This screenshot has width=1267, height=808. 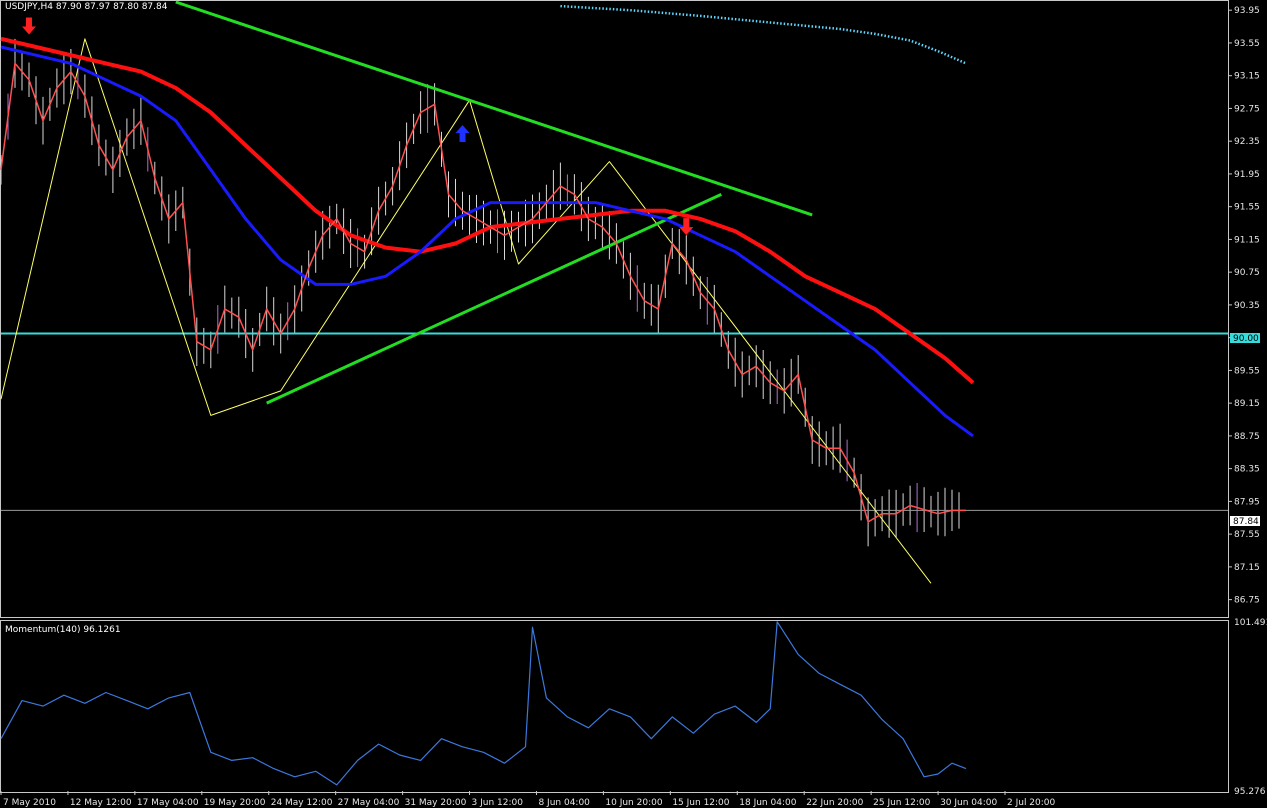 I want to click on y-tick-label: 90.75, so click(x=1247, y=273).